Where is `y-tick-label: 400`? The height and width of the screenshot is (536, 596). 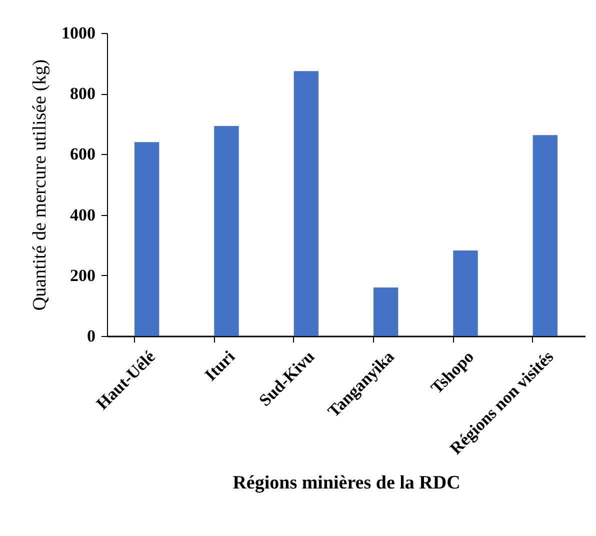
y-tick-label: 400 is located at coordinates (83, 214).